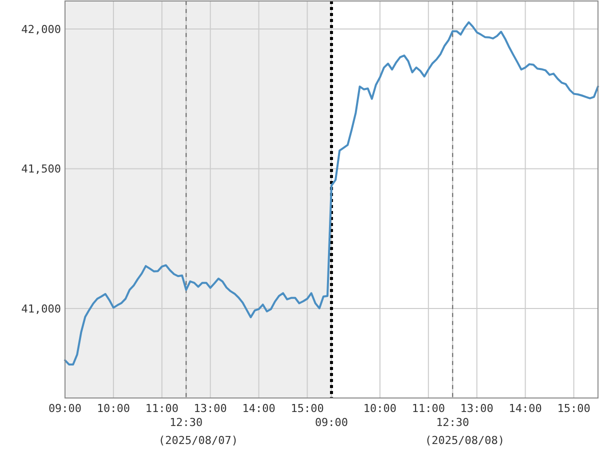 This screenshot has height=475, width=600. Describe the element at coordinates (41, 169) in the screenshot. I see `y-tick-label: 41,500` at that location.